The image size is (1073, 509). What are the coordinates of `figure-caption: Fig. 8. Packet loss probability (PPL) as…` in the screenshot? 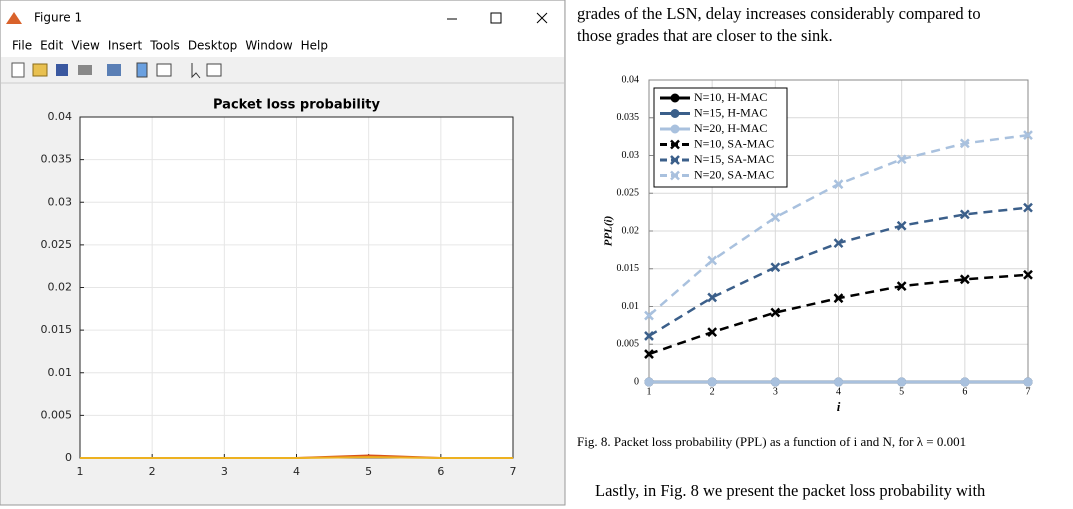 It's located at (771, 441).